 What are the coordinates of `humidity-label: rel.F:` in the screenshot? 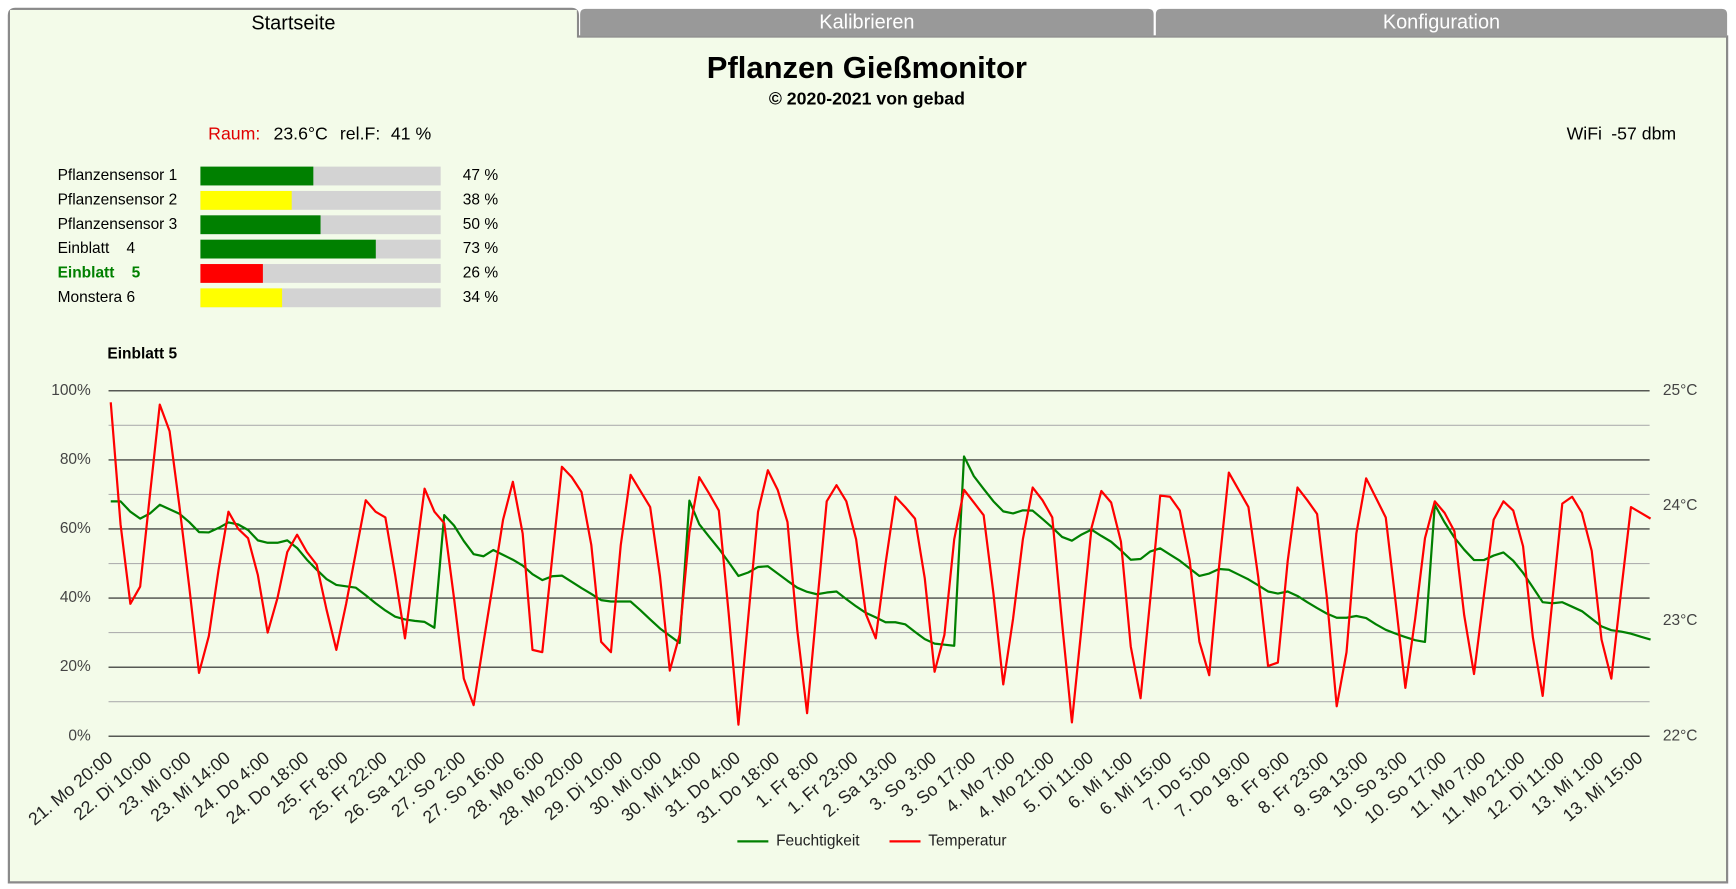 It's located at (360, 134).